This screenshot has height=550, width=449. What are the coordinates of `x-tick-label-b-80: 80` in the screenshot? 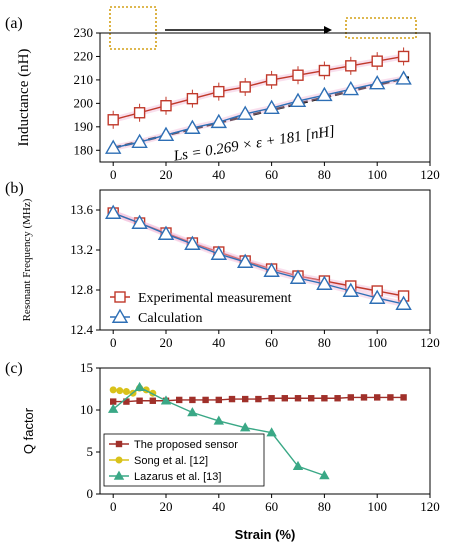 It's located at (324, 342).